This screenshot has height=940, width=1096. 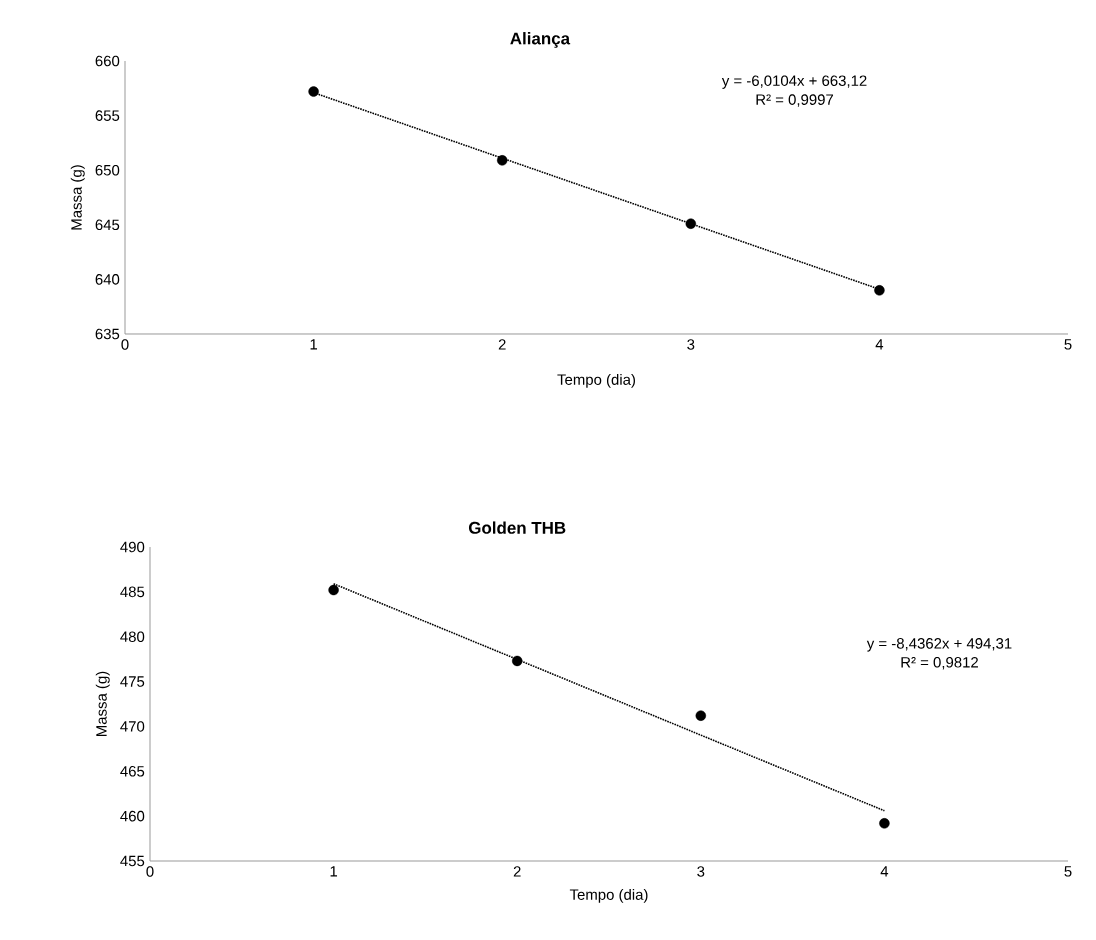 I want to click on chart-title: Golden THB, so click(x=517, y=527).